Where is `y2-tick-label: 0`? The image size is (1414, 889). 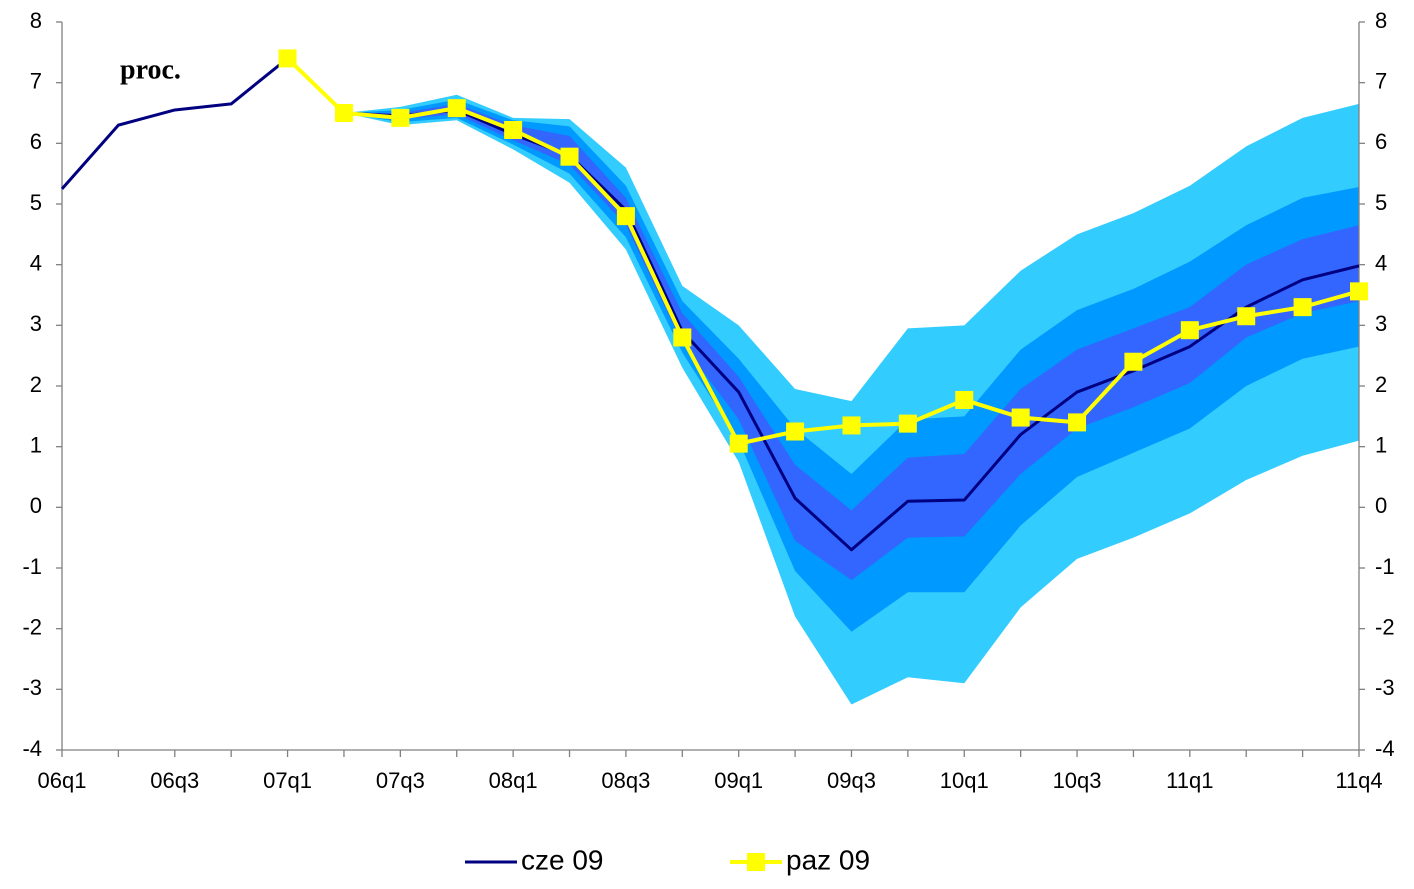
y2-tick-label: 0 is located at coordinates (1381, 505).